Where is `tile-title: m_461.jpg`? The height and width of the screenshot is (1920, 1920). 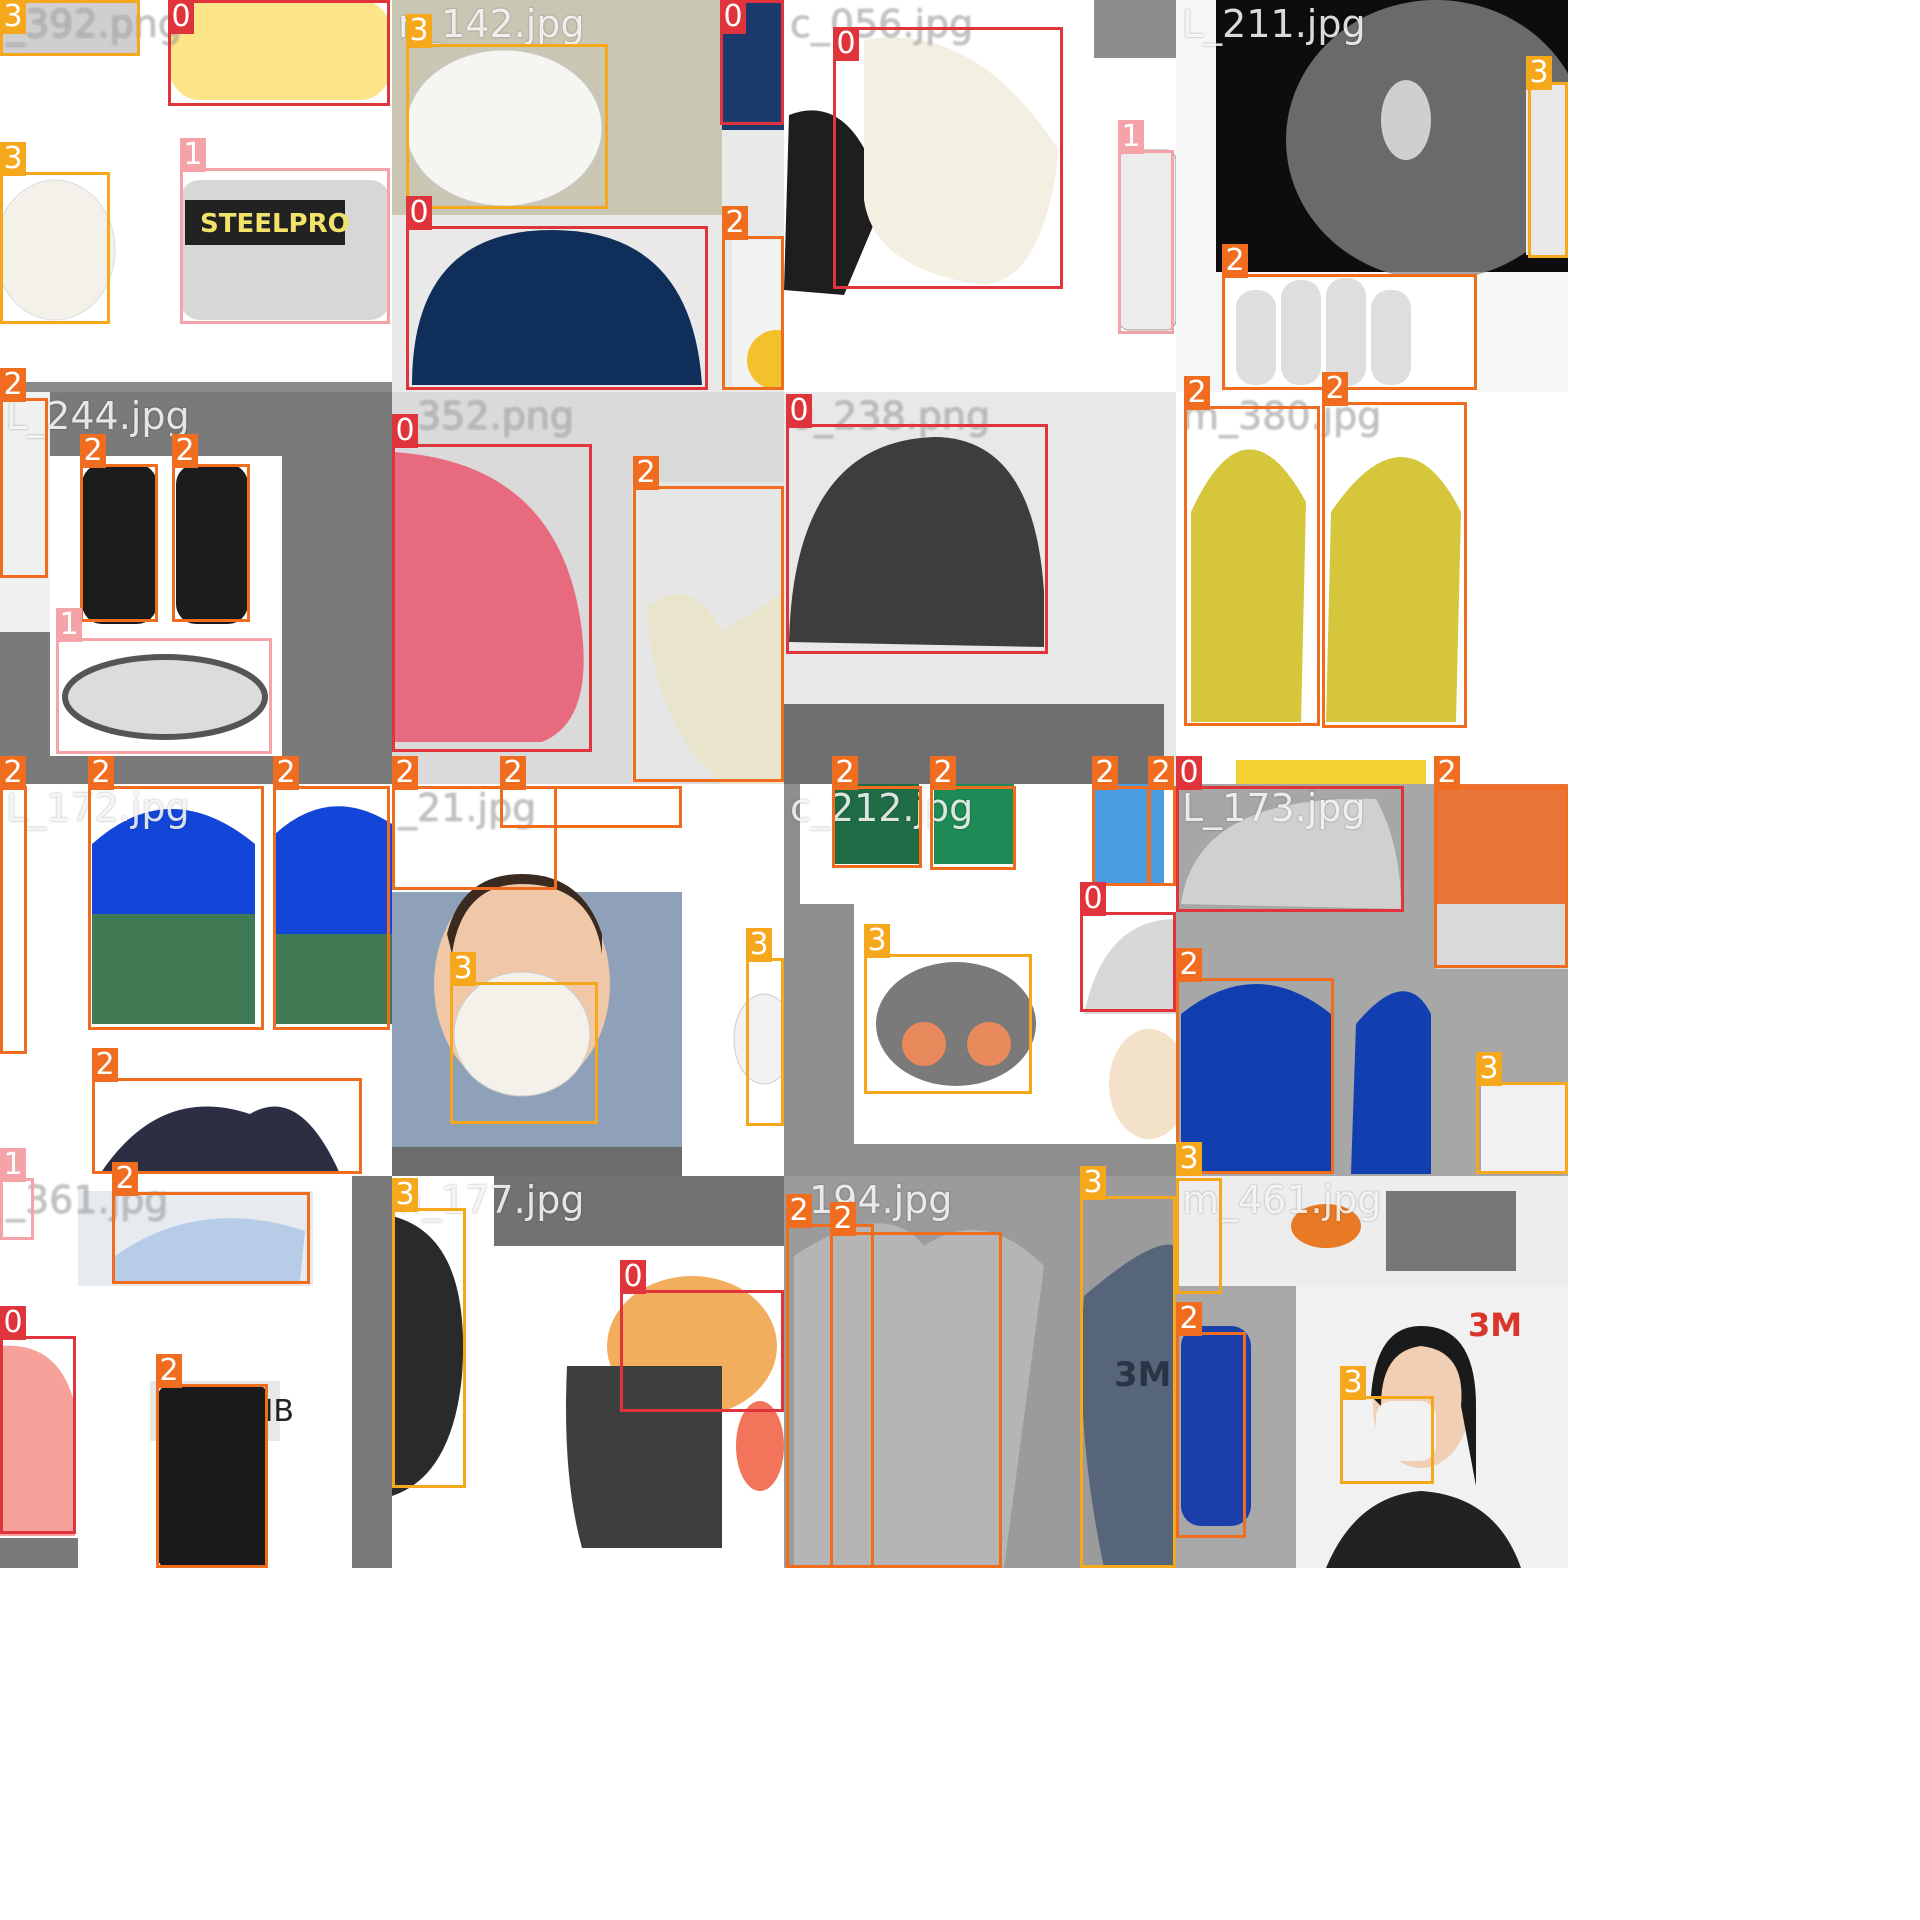 tile-title: m_461.jpg is located at coordinates (1282, 1200).